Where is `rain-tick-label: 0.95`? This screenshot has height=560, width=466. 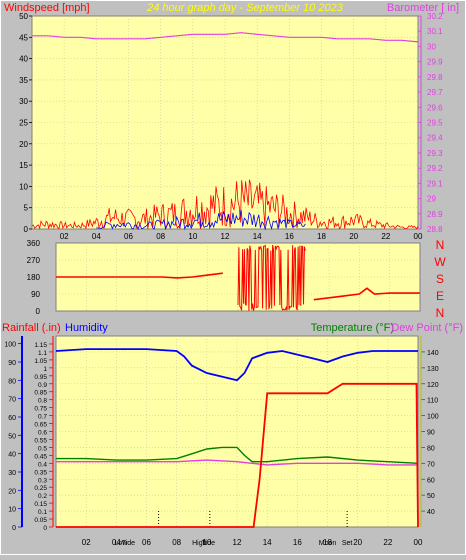 rain-tick-label: 0.95 is located at coordinates (40, 377).